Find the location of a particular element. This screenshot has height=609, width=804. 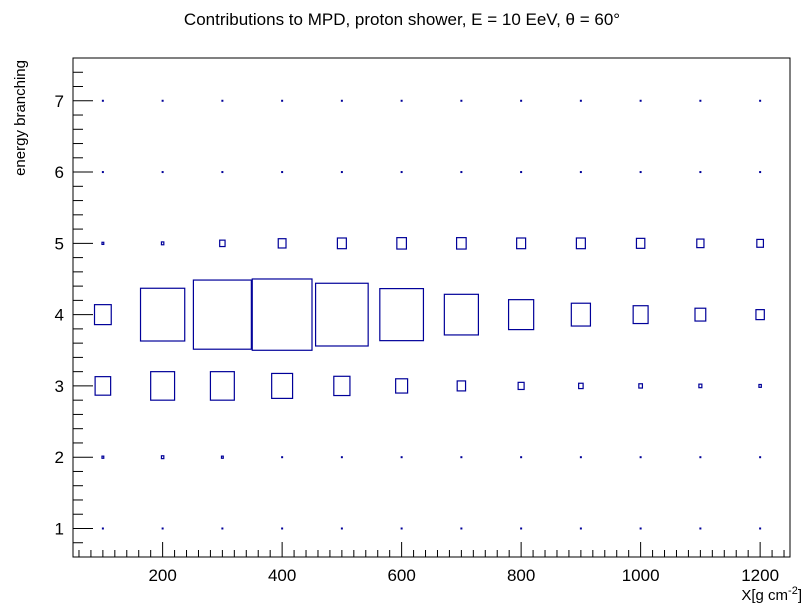

y-axis-label: energy branching is located at coordinates (20, 118).